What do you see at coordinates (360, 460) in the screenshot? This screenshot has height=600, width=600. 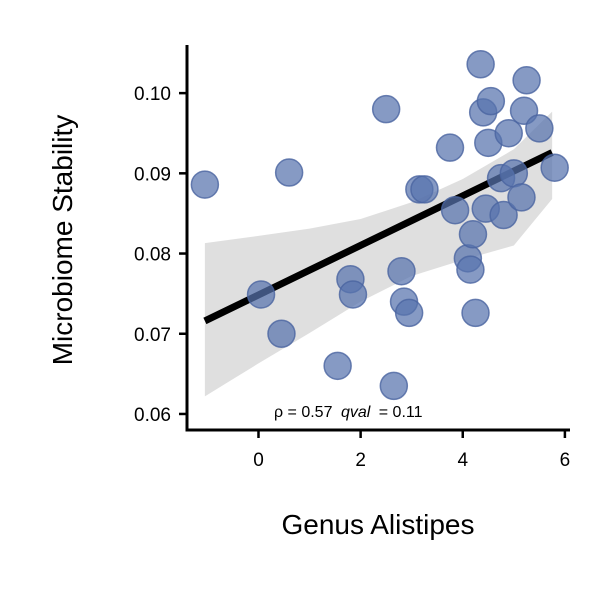 I see `x-tick-label: 2` at bounding box center [360, 460].